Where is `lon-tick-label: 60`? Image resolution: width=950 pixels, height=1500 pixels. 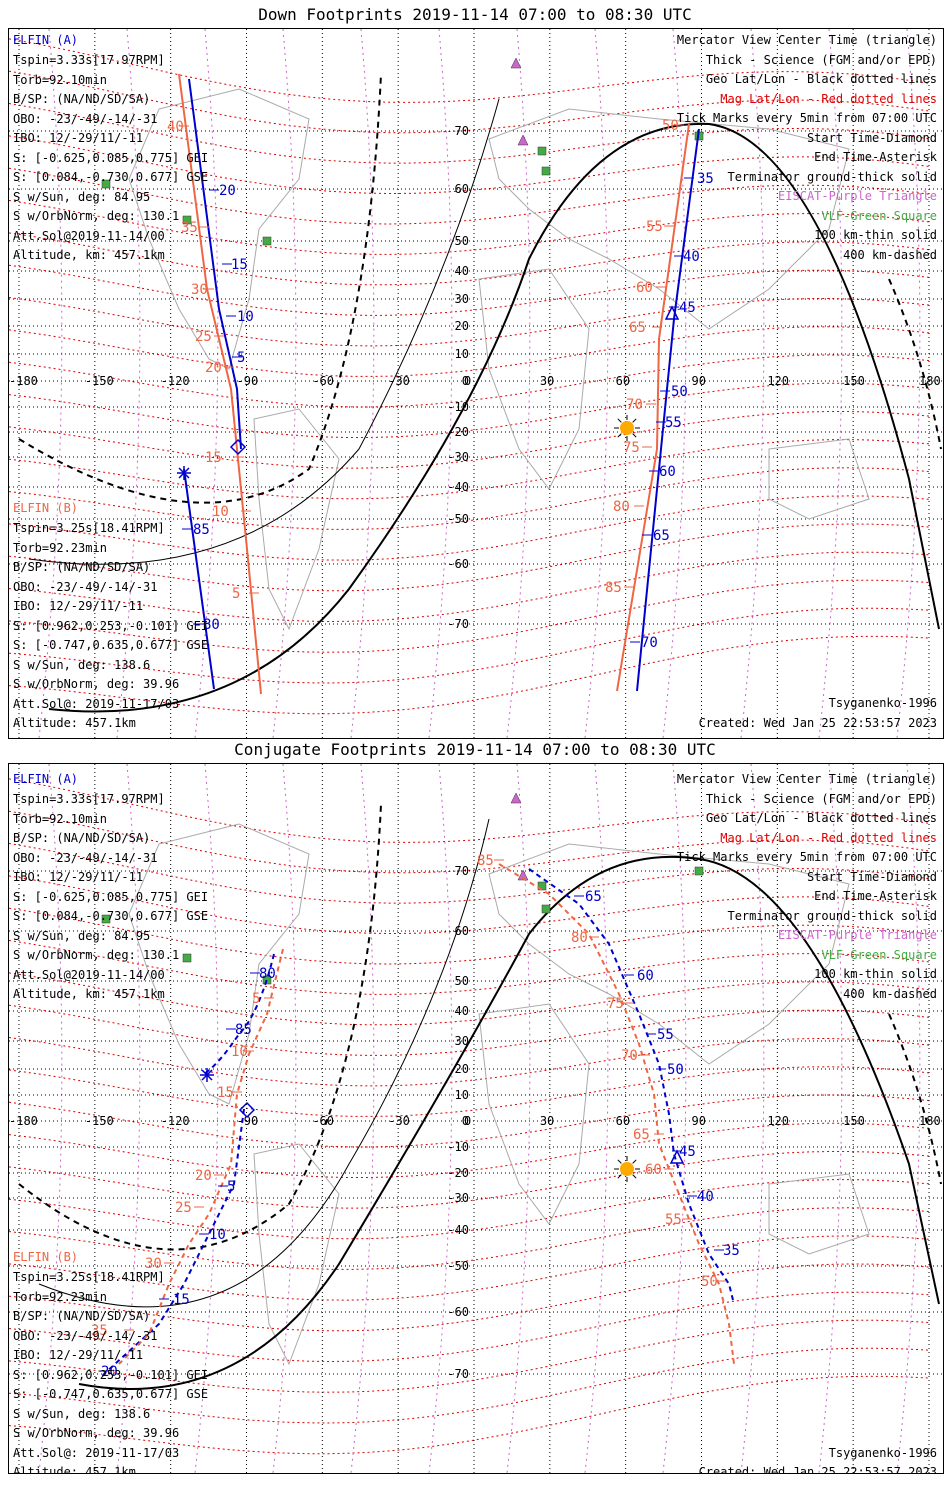
lon-tick-label: 60 is located at coordinates (623, 1121).